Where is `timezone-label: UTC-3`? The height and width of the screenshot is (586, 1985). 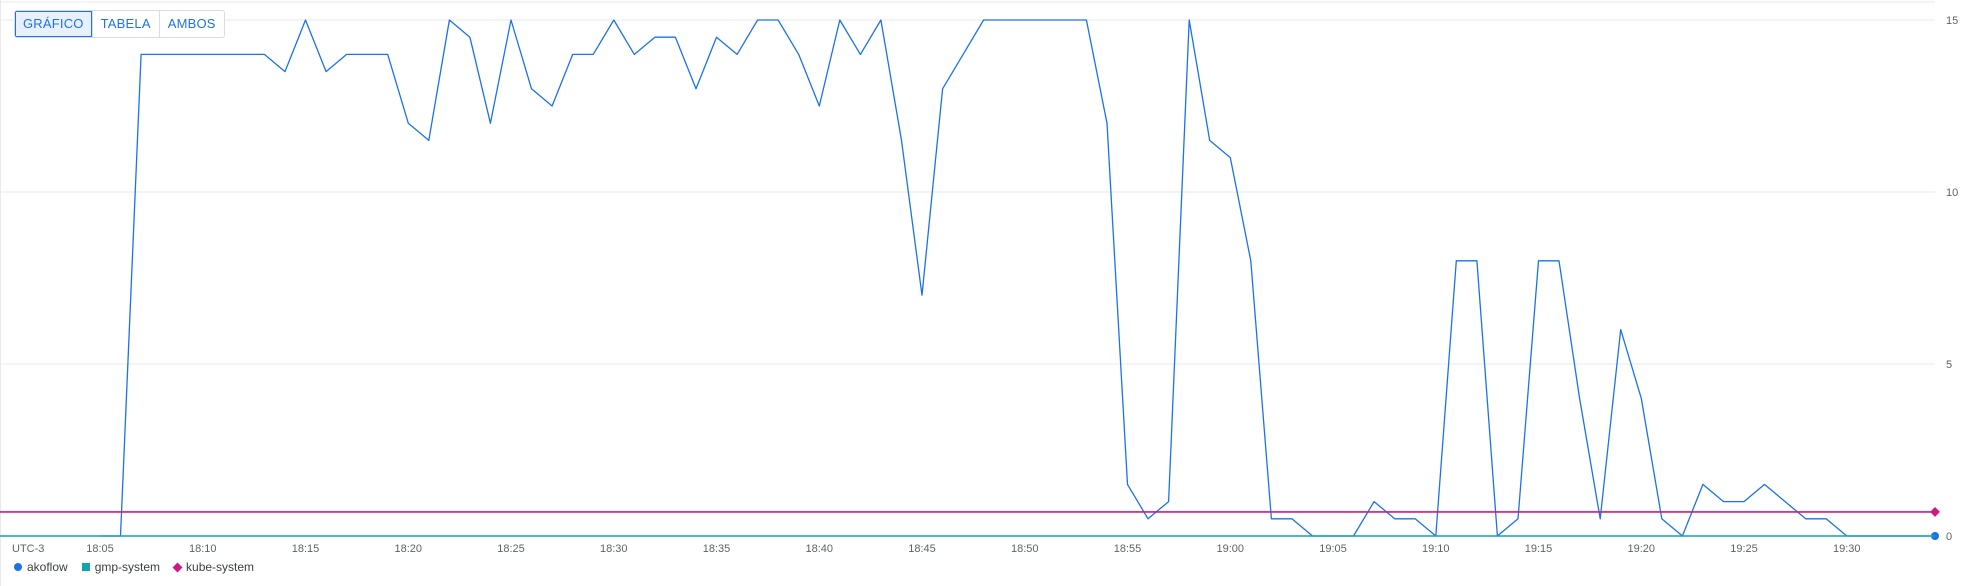
timezone-label: UTC-3 is located at coordinates (28, 549).